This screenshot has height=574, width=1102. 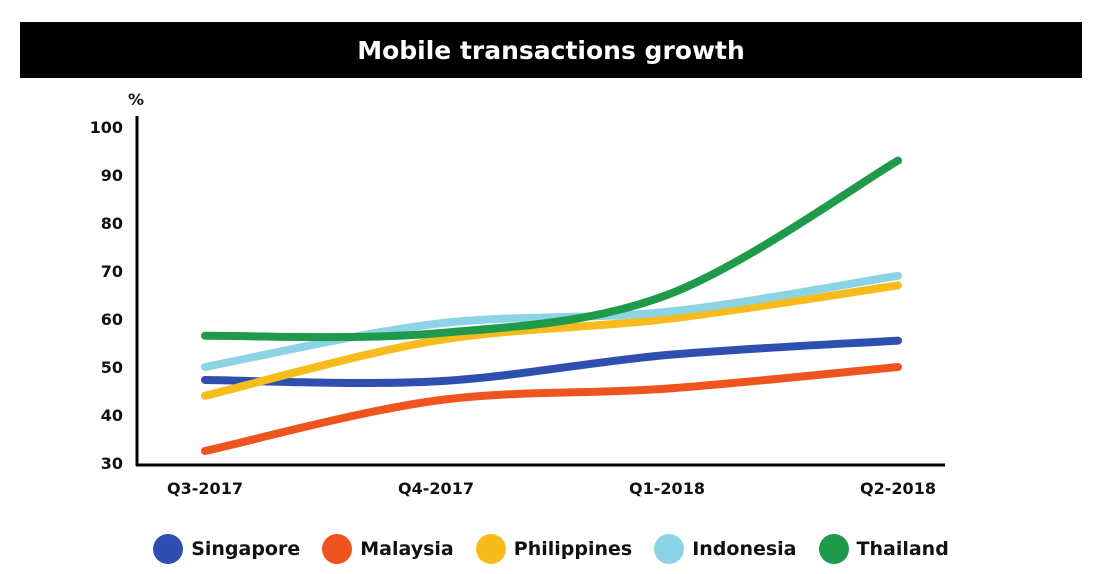 I want to click on y-tick-label: 40, so click(x=112, y=415).